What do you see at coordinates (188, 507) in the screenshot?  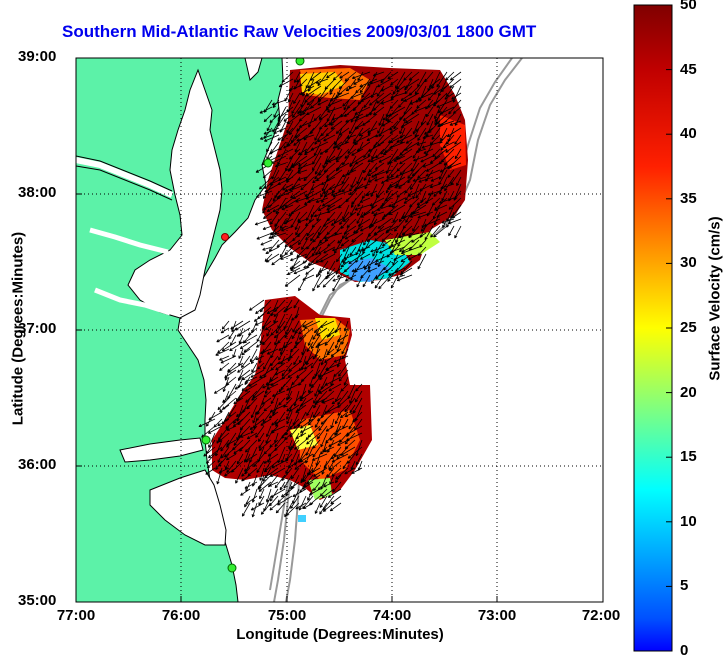 I see `pamlico-sound` at bounding box center [188, 507].